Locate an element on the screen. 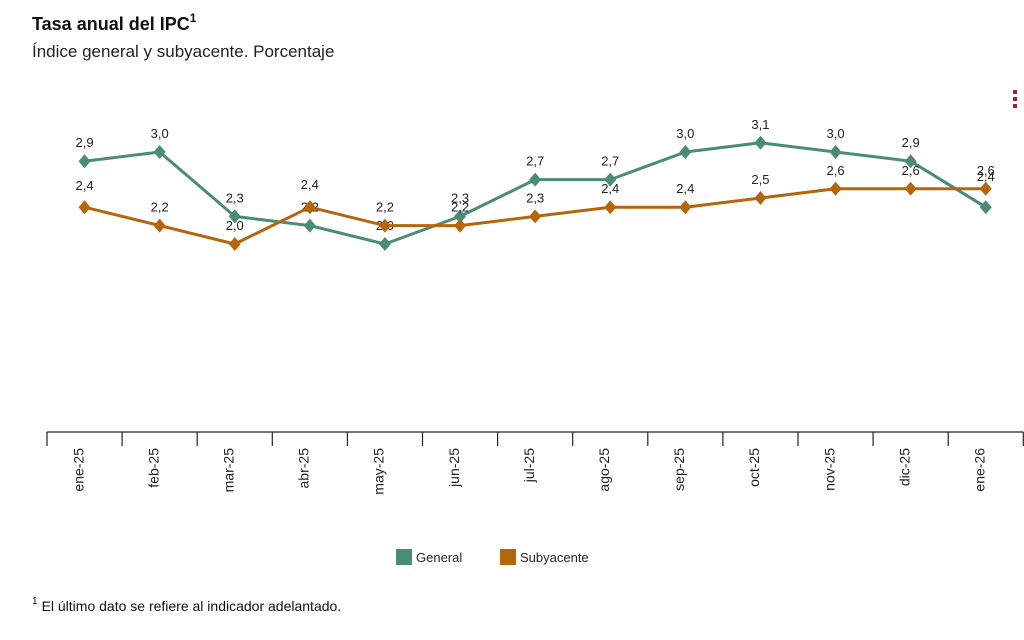 The image size is (1024, 640). x-tick-label: abr-25 is located at coordinates (304, 468).